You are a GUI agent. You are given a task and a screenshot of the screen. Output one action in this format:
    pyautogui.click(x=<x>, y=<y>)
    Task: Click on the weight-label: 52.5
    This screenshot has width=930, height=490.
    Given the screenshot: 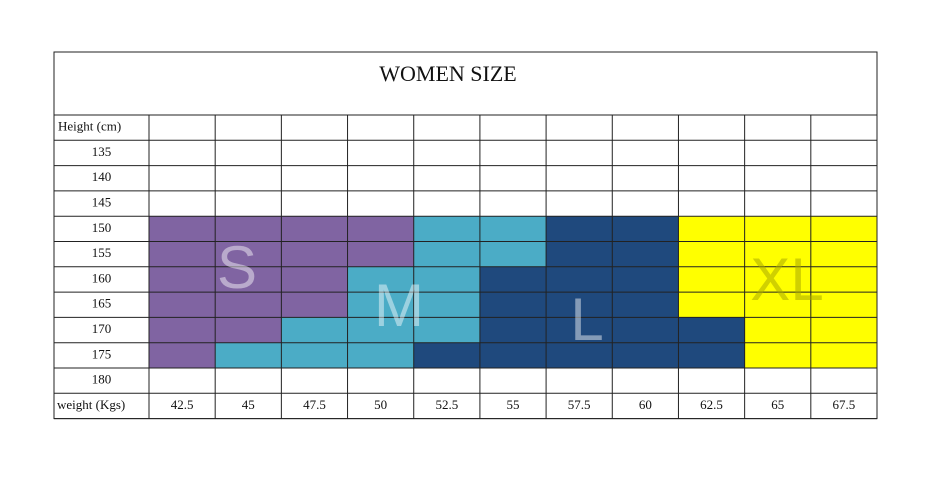 What is the action you would take?
    pyautogui.click(x=446, y=404)
    